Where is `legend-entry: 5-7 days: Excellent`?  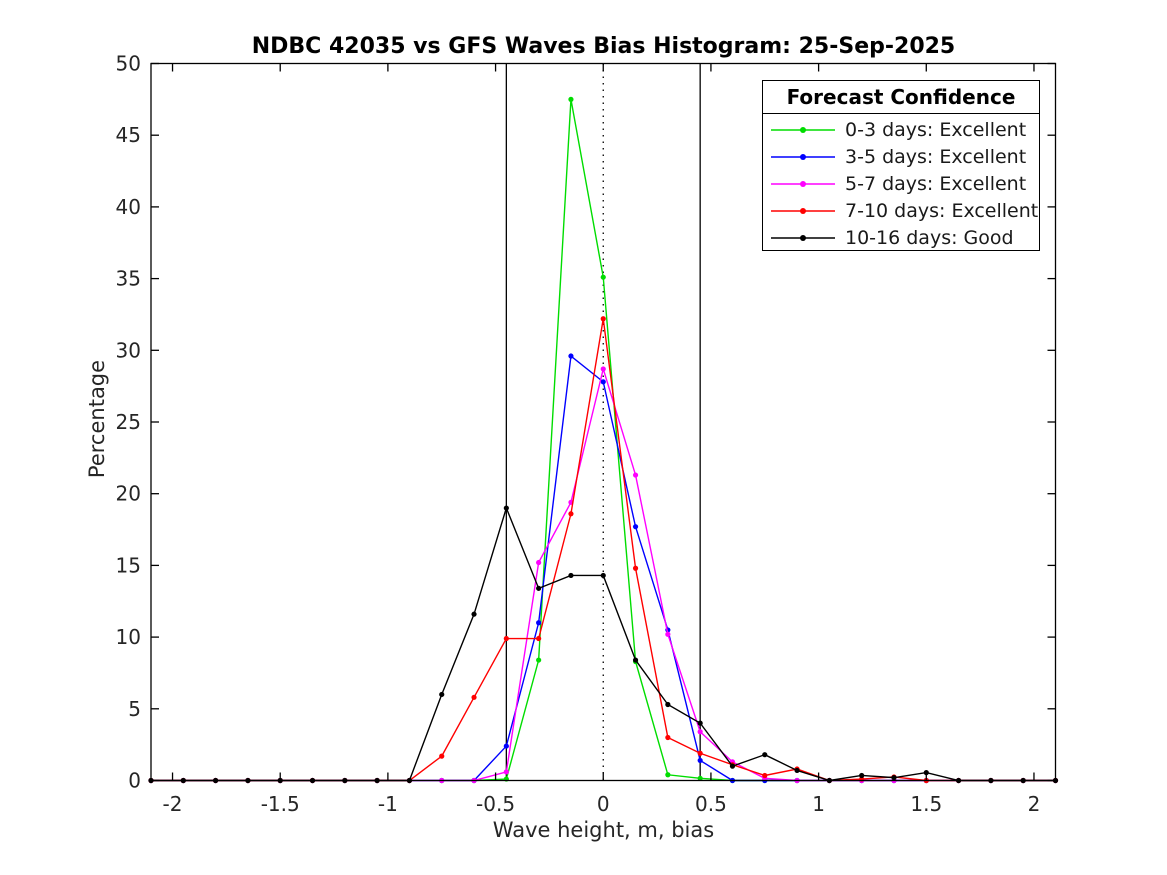 legend-entry: 5-7 days: Excellent is located at coordinates (901, 183).